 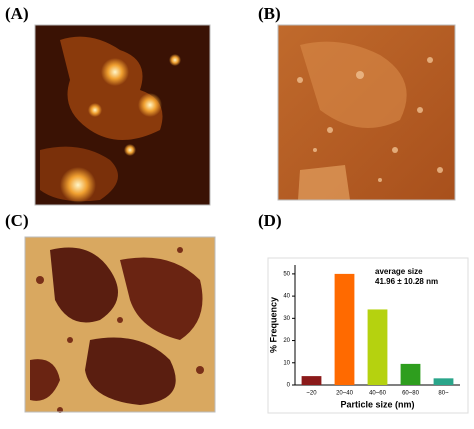 I want to click on y-tick-label: 50, so click(x=286, y=274).